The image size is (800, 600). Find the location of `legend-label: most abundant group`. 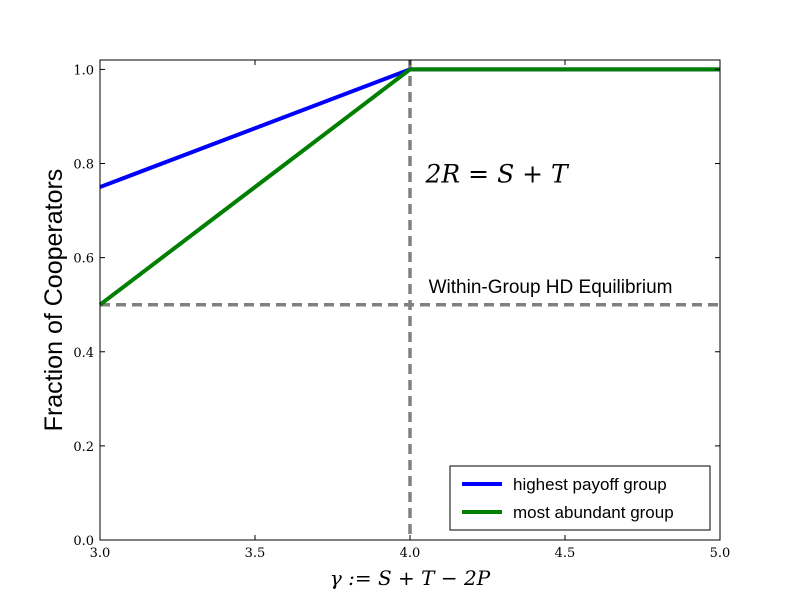

legend-label: most abundant group is located at coordinates (593, 512).